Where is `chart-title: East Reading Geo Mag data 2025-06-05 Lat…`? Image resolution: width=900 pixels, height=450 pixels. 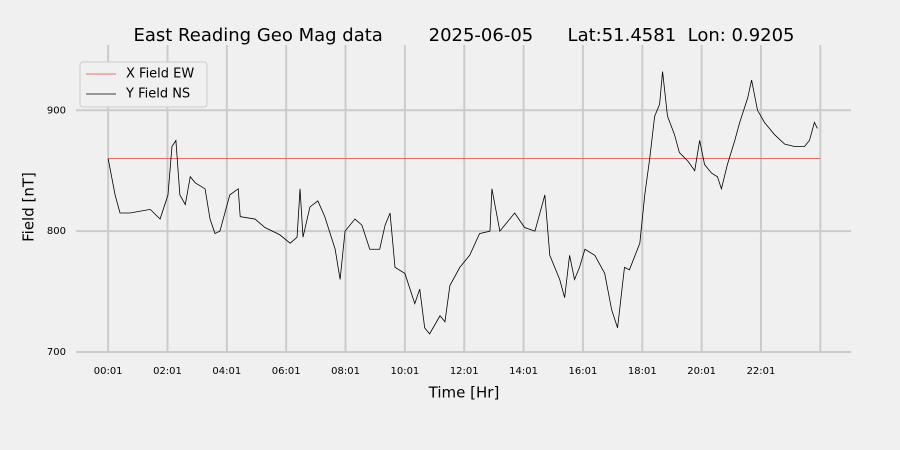
chart-title: East Reading Geo Mag data 2025-06-05 Lat… is located at coordinates (463, 35).